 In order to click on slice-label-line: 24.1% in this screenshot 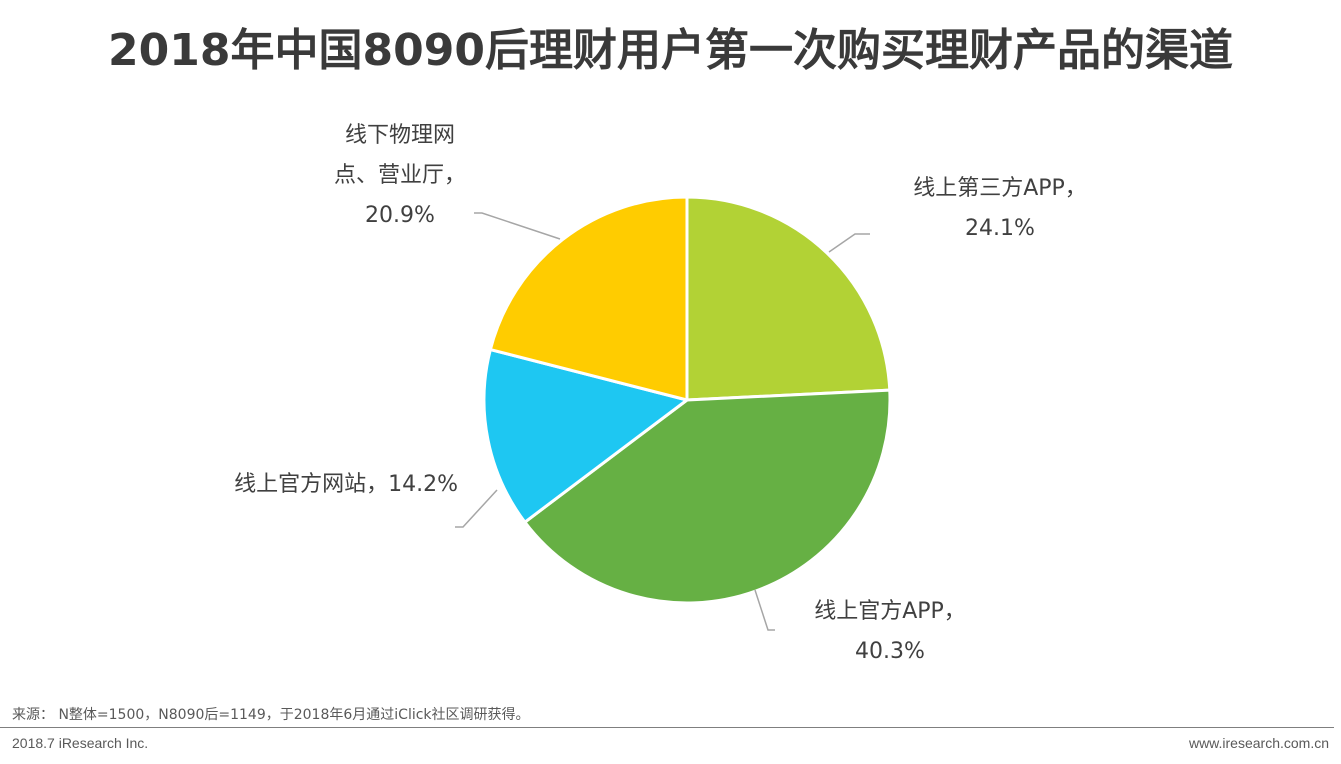, I will do `click(1000, 228)`.